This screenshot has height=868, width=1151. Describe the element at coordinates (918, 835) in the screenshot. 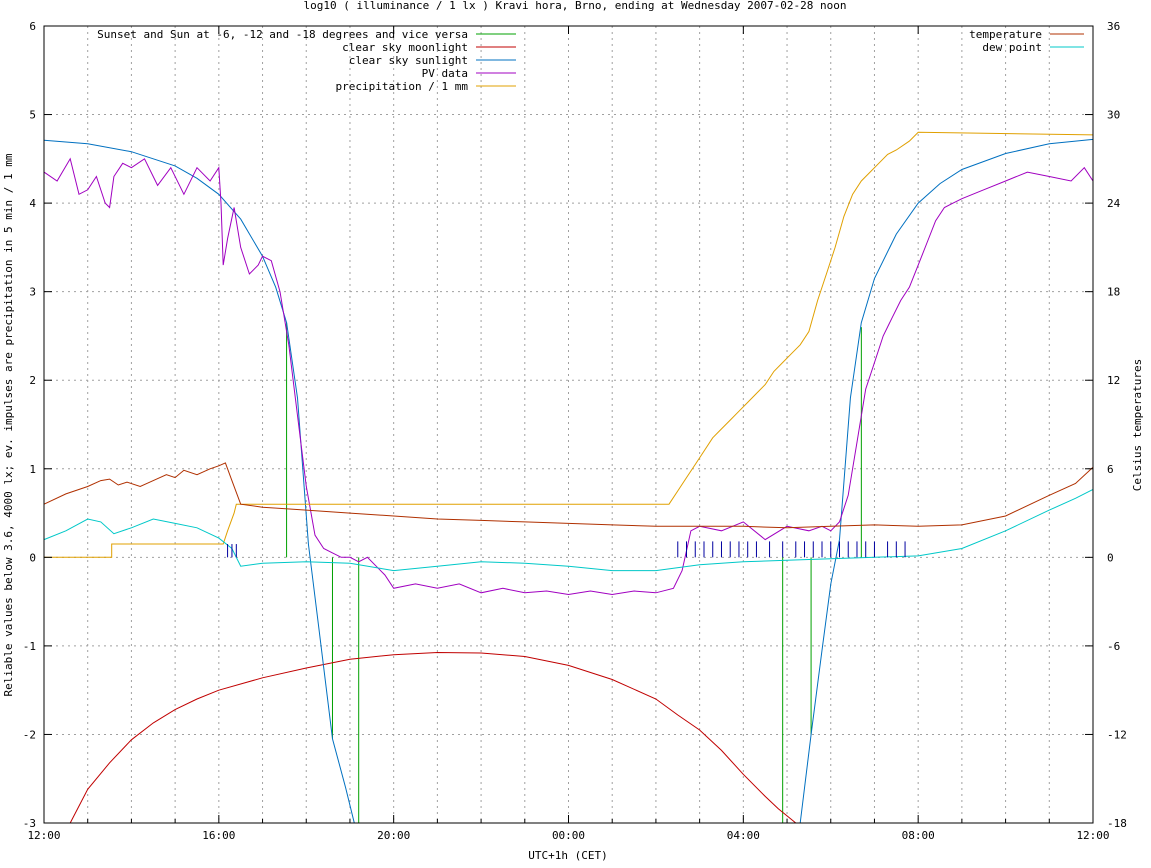

I see `x-tick-label: 08:00` at that location.